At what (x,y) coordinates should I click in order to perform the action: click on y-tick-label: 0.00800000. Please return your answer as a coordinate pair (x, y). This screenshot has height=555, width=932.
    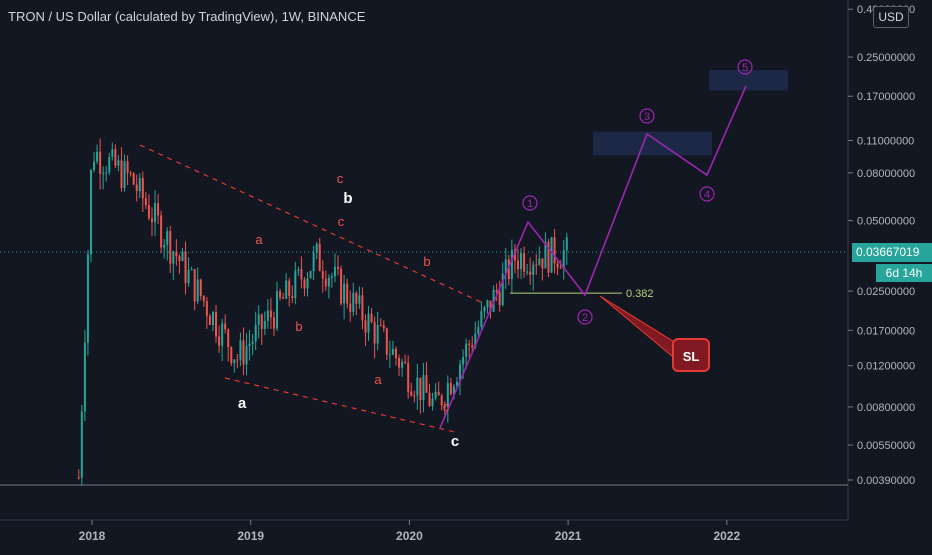
    Looking at the image, I should click on (886, 408).